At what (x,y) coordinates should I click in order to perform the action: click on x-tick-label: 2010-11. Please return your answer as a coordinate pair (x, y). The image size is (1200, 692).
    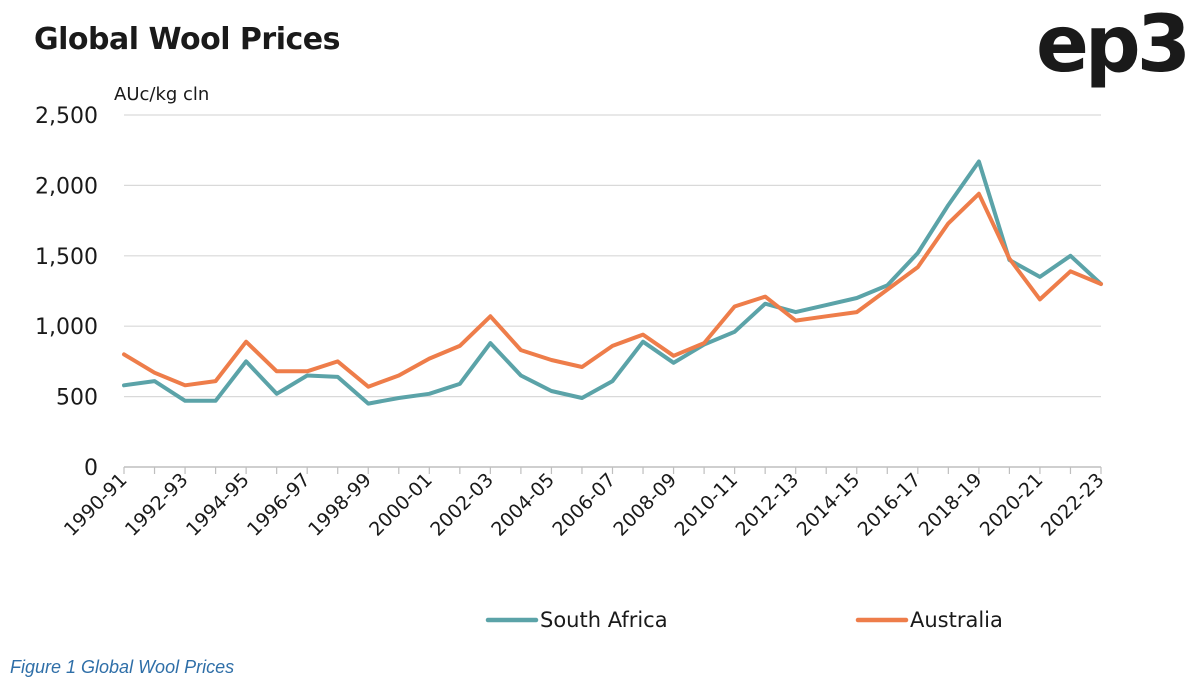
    Looking at the image, I should click on (706, 505).